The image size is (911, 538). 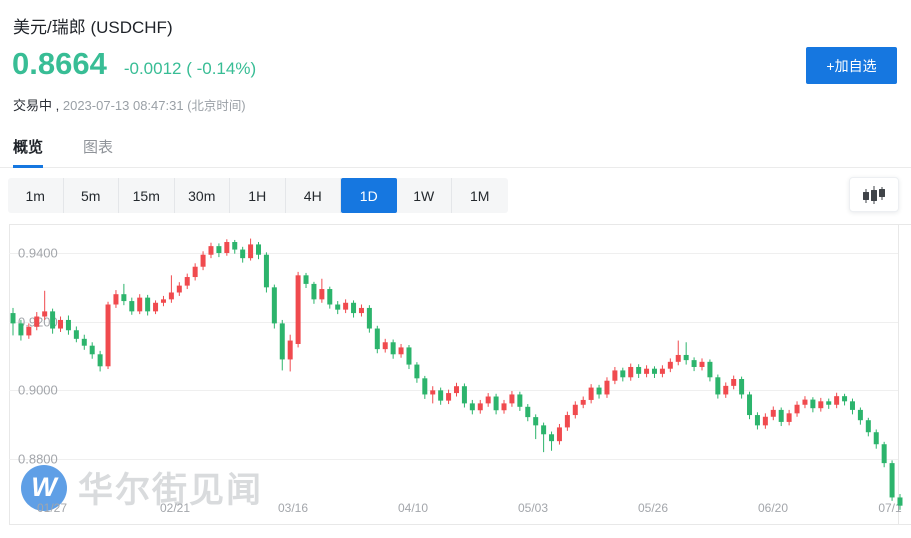 What do you see at coordinates (190, 68) in the screenshot?
I see `price-change: -0.0012 ( -0.14%)` at bounding box center [190, 68].